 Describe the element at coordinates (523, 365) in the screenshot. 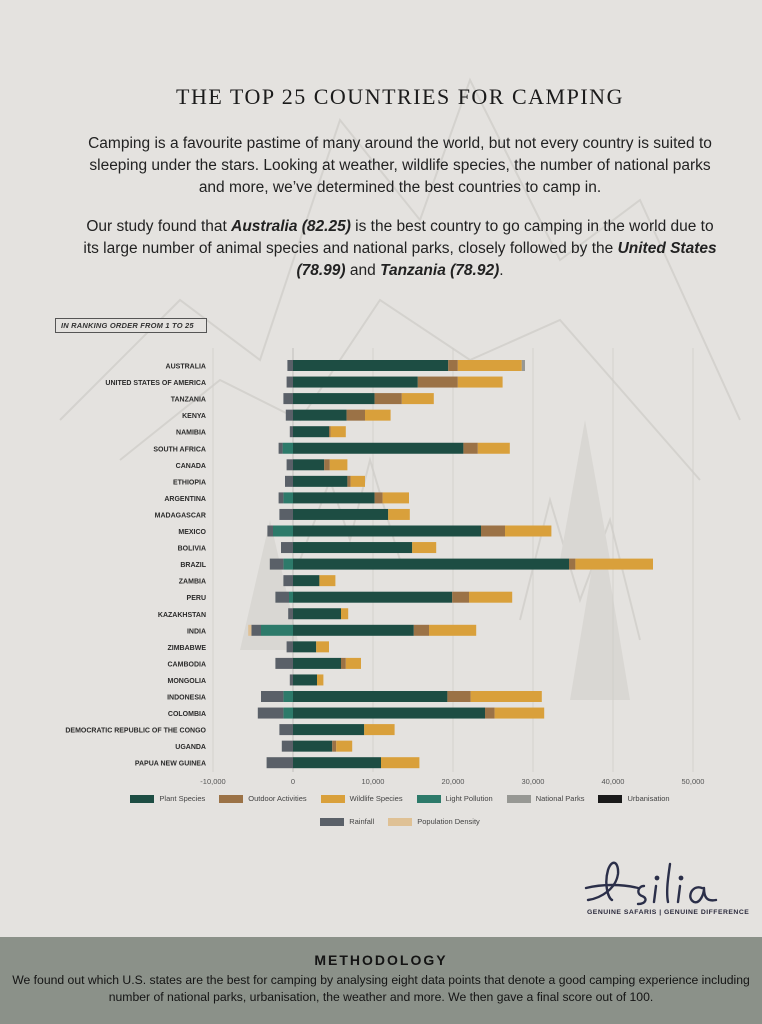

I see `bar-segment-national-parks` at that location.